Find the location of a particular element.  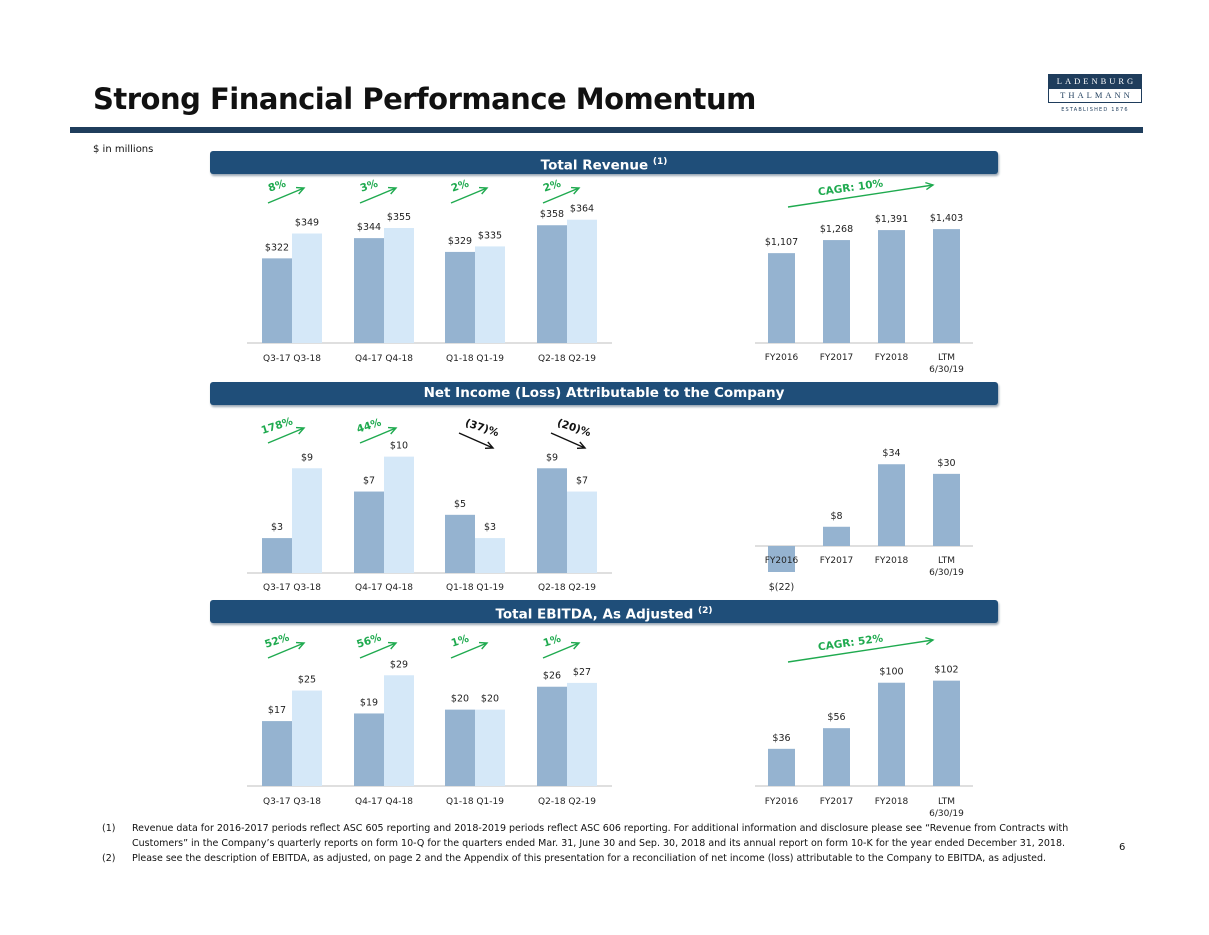

data-label: $358 is located at coordinates (552, 214).